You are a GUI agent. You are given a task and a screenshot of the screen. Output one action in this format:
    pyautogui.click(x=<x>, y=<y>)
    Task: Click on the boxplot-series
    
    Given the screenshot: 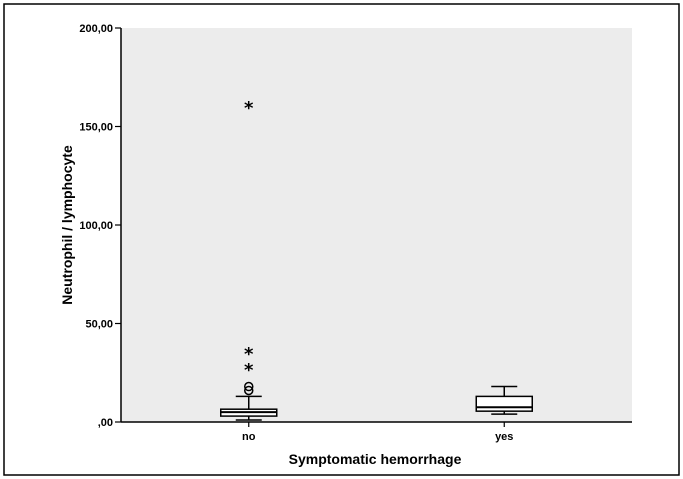 What is the action you would take?
    pyautogui.click(x=376, y=403)
    